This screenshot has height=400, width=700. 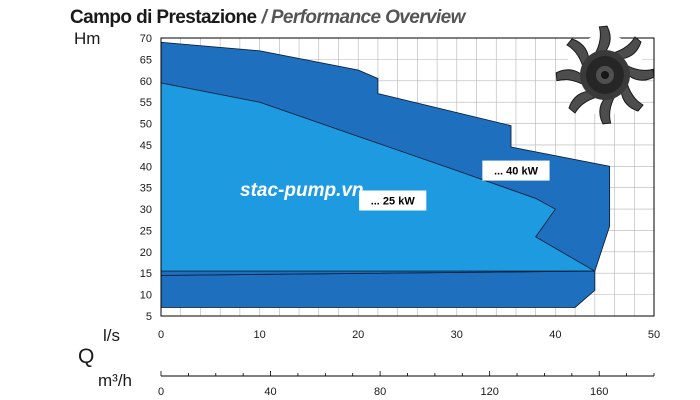 I want to click on x-tick-label: 30, so click(x=457, y=335).